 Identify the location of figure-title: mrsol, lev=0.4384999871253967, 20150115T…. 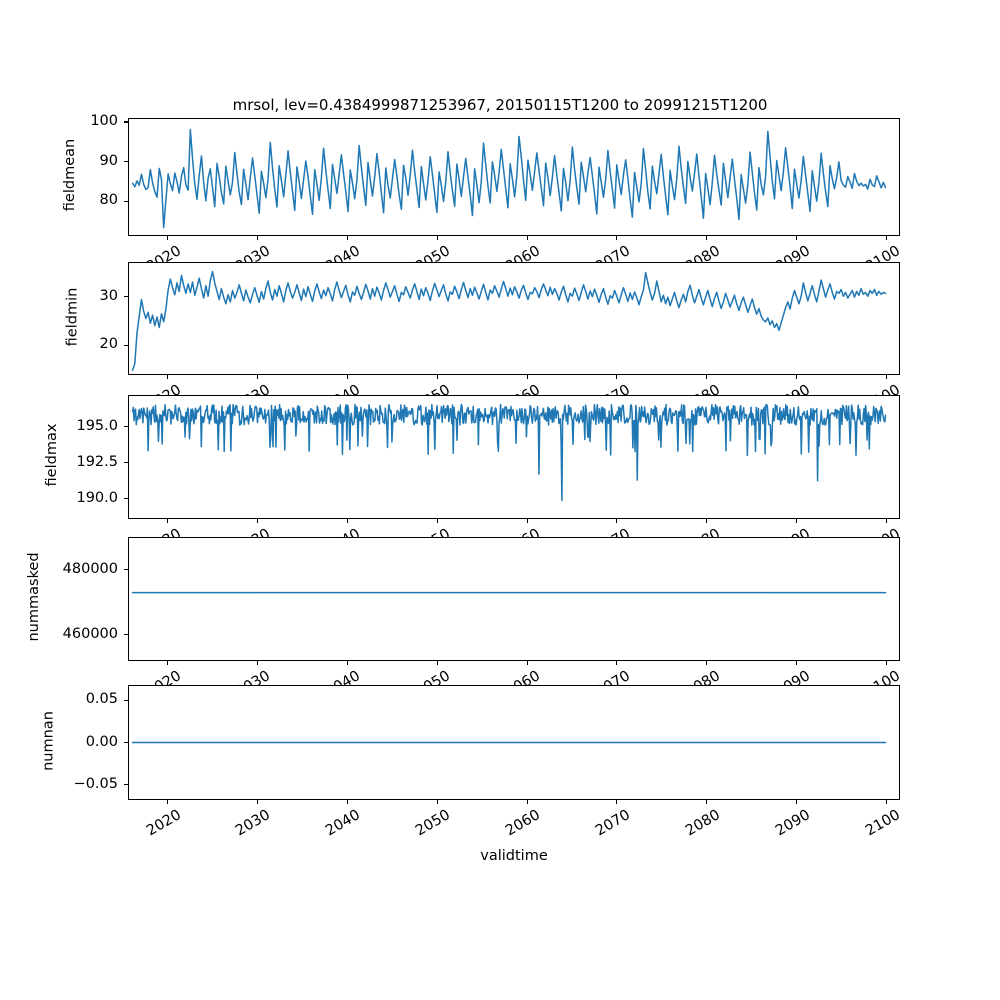
(500, 105).